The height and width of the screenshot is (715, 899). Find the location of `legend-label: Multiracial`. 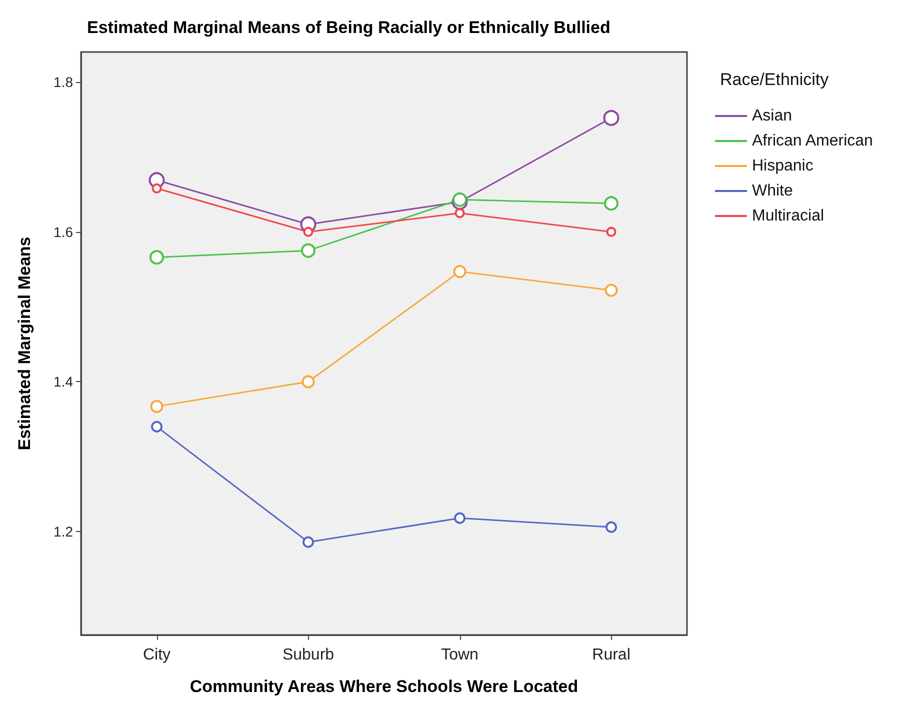

legend-label: Multiracial is located at coordinates (788, 216).